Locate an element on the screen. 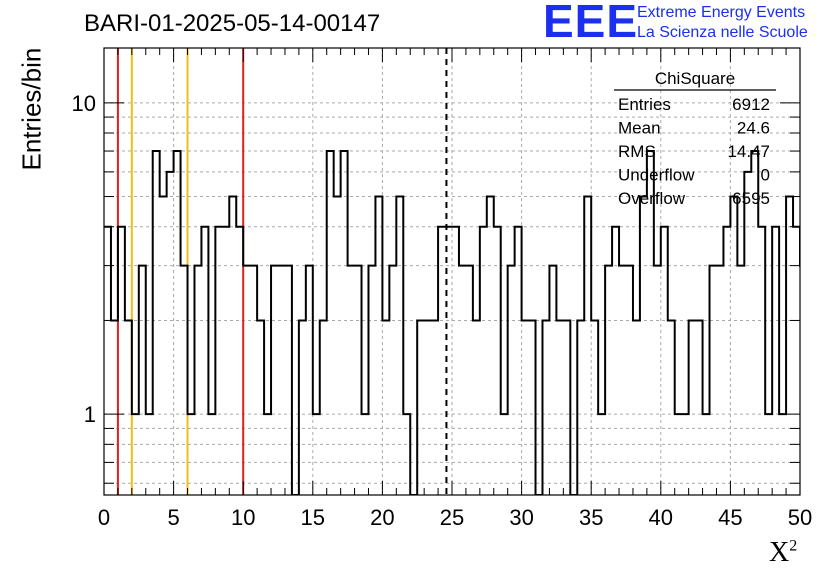  logo-line-2: La Scienza nelle Scuole is located at coordinates (722, 32).